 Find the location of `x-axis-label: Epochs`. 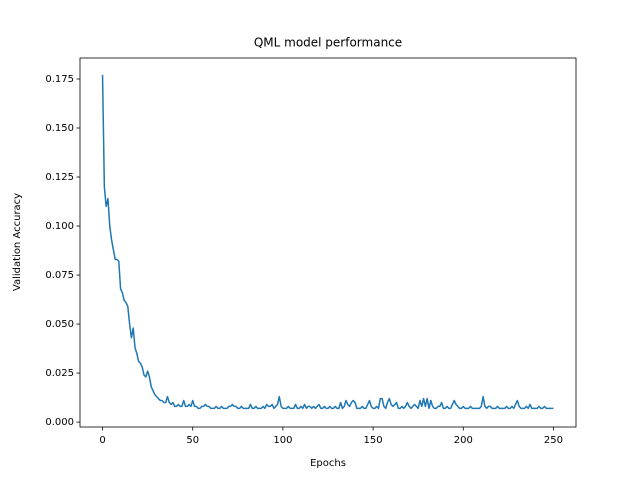

x-axis-label: Epochs is located at coordinates (328, 463).